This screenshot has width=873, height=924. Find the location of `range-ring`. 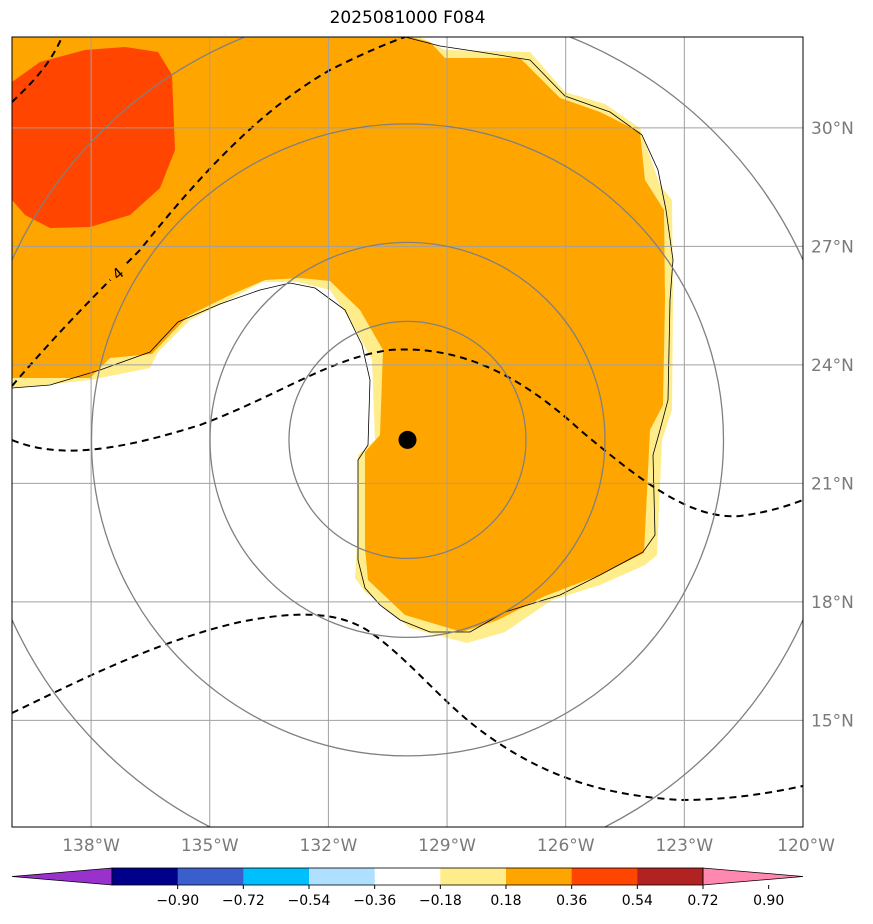

range-ring is located at coordinates (407, 440).